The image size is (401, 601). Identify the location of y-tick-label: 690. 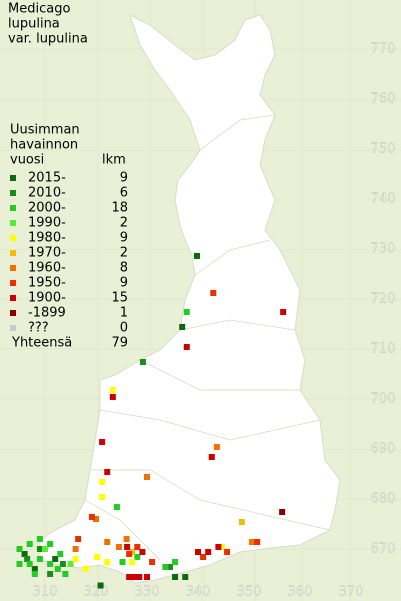
(383, 449).